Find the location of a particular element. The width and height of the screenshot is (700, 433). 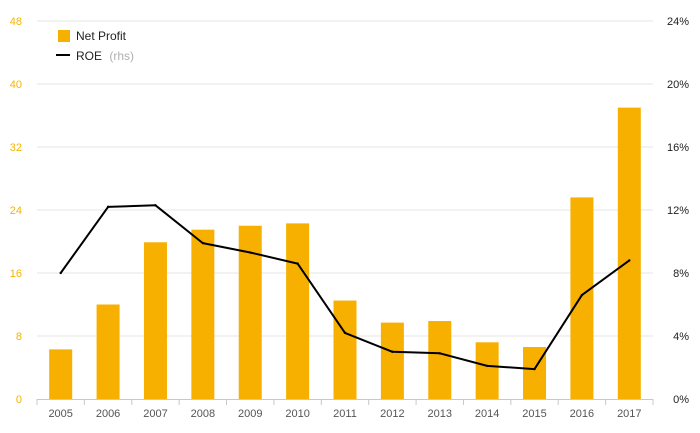

legend-swatch-net-profit is located at coordinates (64, 36).